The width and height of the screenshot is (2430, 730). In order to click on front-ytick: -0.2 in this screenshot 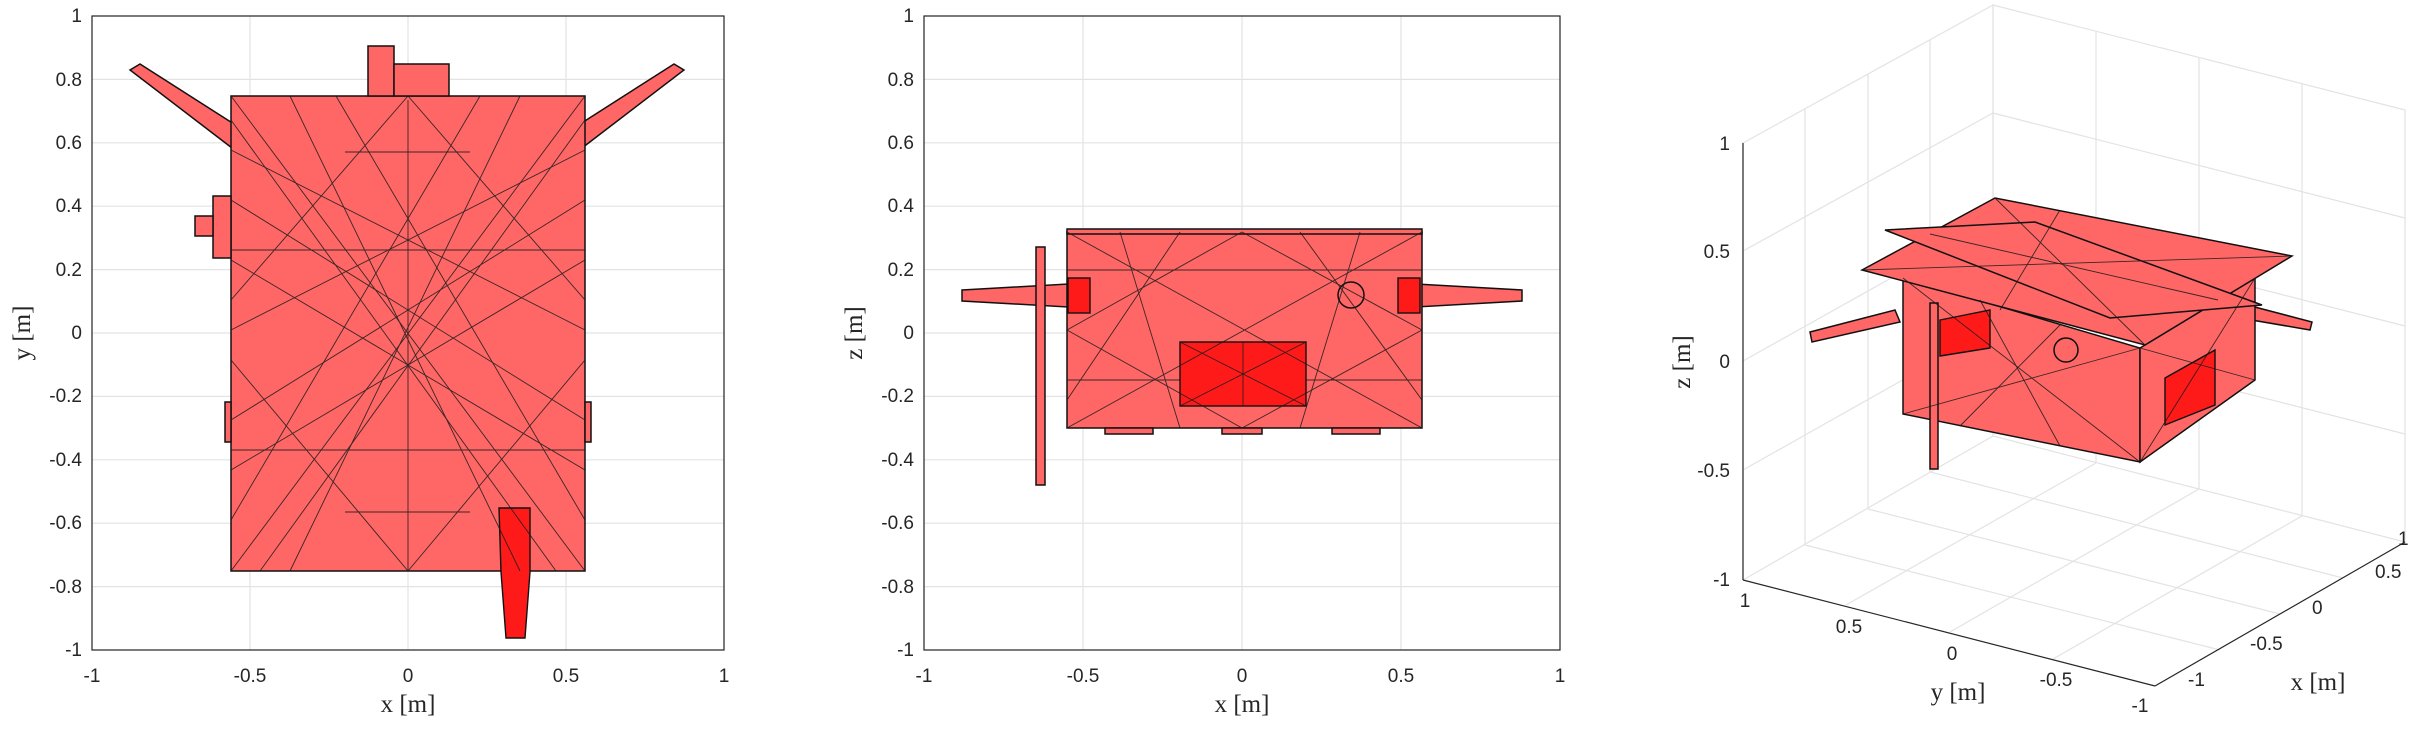, I will do `click(897, 396)`.